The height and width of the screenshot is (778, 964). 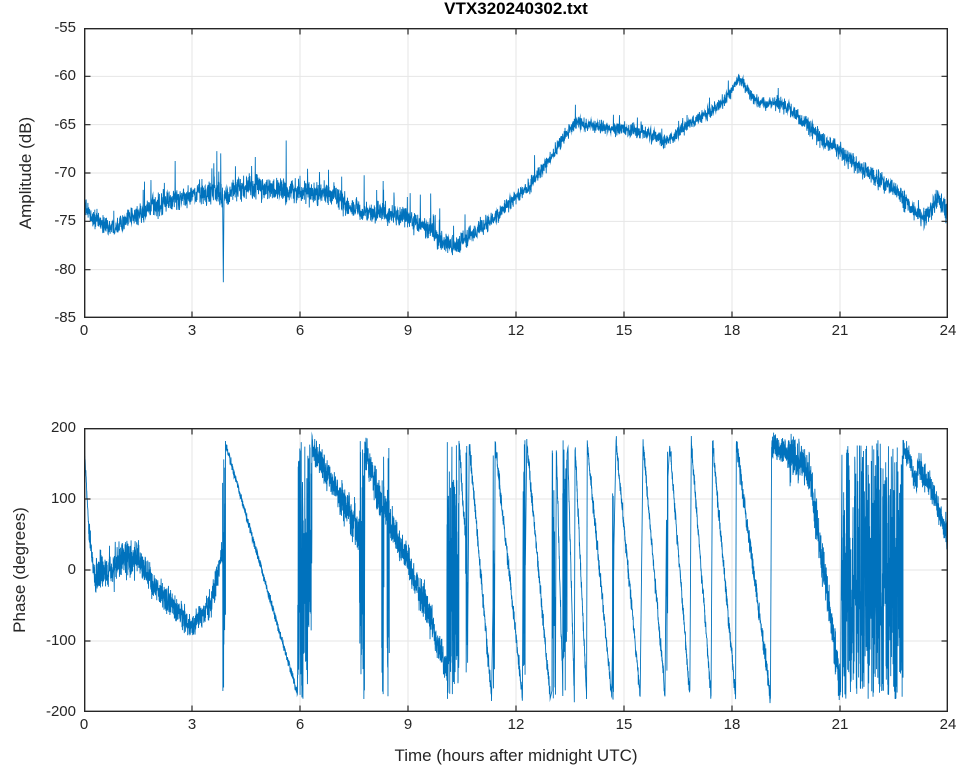 What do you see at coordinates (60, 640) in the screenshot?
I see `y-tick-label: -100` at bounding box center [60, 640].